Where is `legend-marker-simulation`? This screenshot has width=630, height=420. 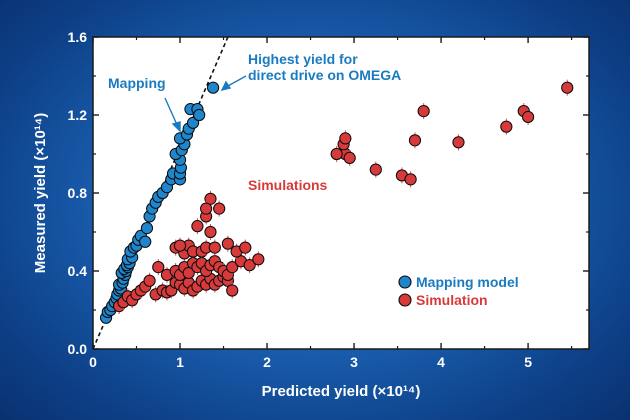
legend-marker-simulation is located at coordinates (405, 300).